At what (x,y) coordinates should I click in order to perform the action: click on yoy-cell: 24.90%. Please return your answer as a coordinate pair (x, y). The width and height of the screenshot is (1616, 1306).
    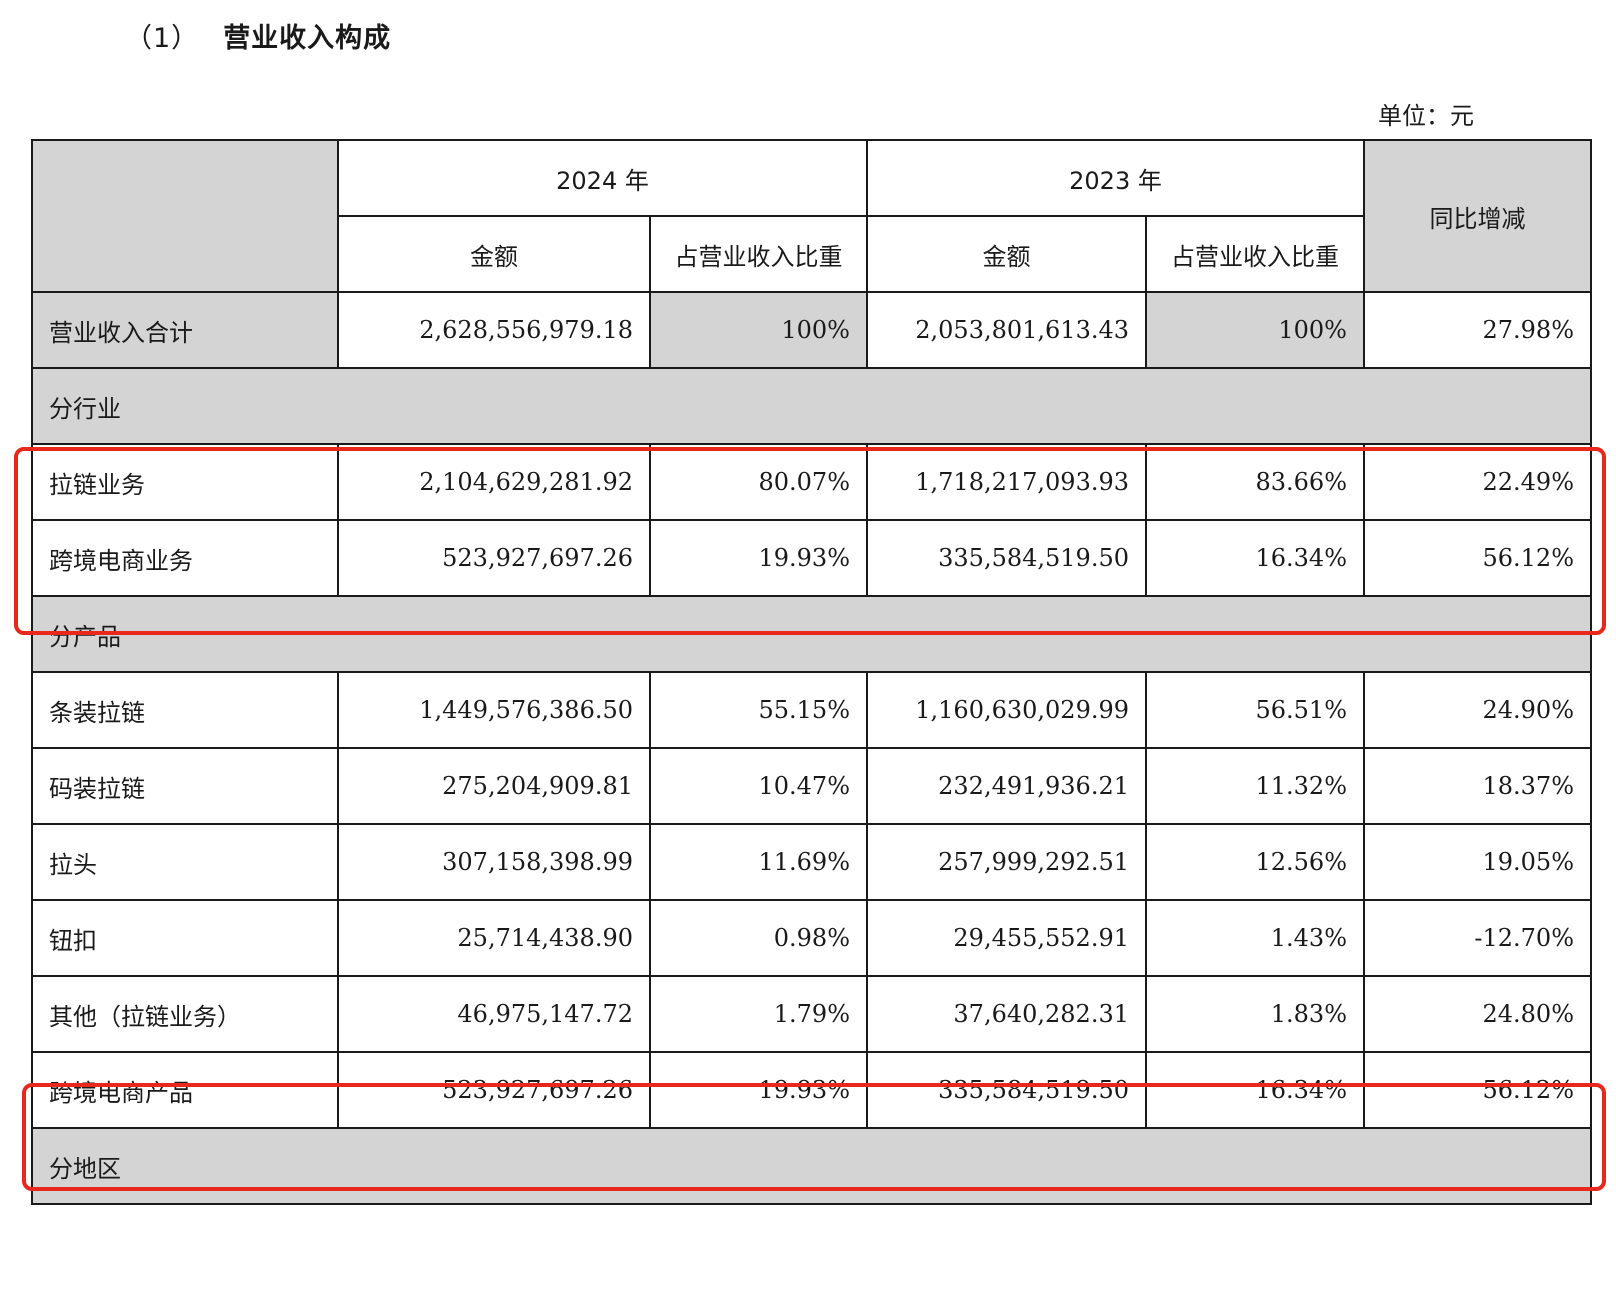
    Looking at the image, I should click on (1477, 710).